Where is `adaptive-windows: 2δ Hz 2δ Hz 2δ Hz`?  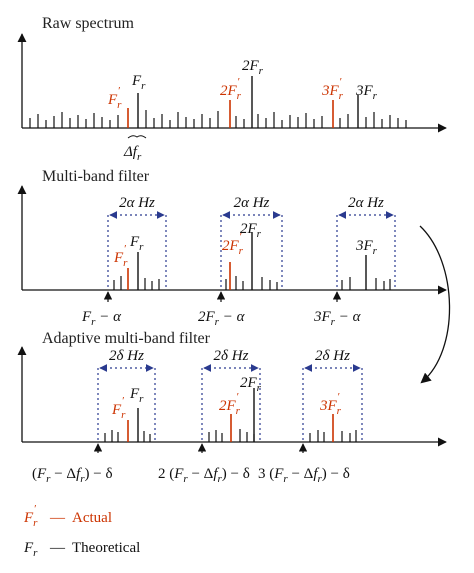
adaptive-windows: 2δ Hz 2δ Hz 2δ Hz is located at coordinates (230, 395).